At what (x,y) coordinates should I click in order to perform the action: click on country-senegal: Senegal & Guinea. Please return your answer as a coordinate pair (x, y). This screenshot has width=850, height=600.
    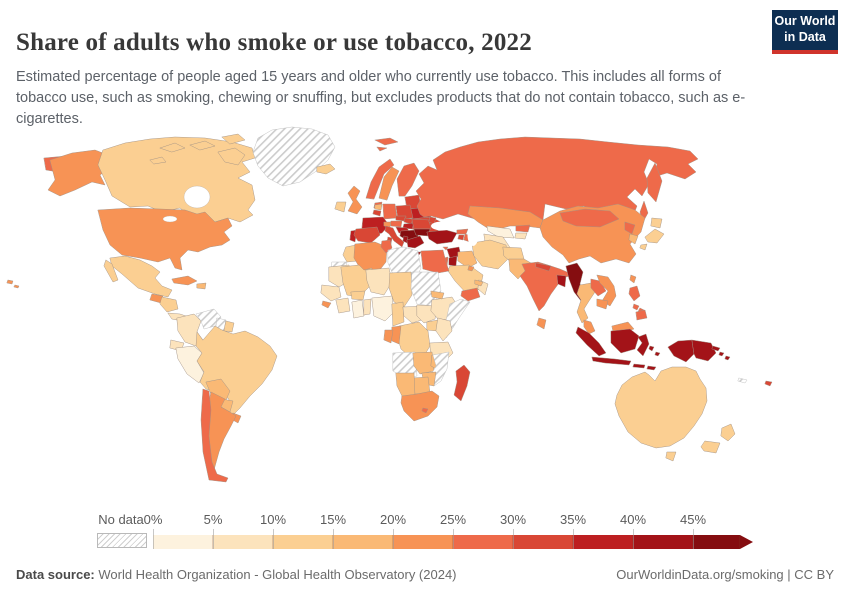
    Looking at the image, I should click on (331, 293).